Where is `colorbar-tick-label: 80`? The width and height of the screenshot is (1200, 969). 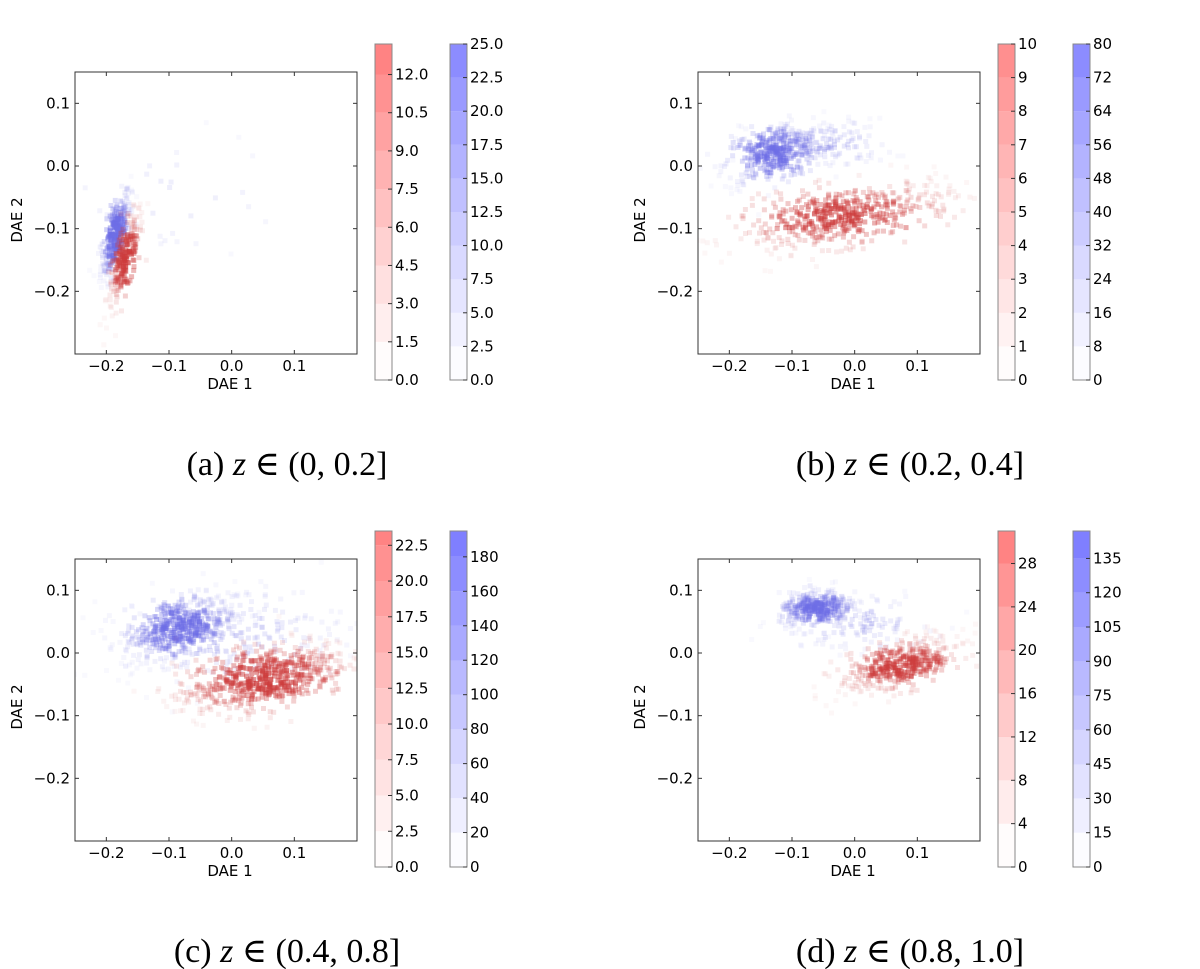
colorbar-tick-label: 80 is located at coordinates (1102, 44).